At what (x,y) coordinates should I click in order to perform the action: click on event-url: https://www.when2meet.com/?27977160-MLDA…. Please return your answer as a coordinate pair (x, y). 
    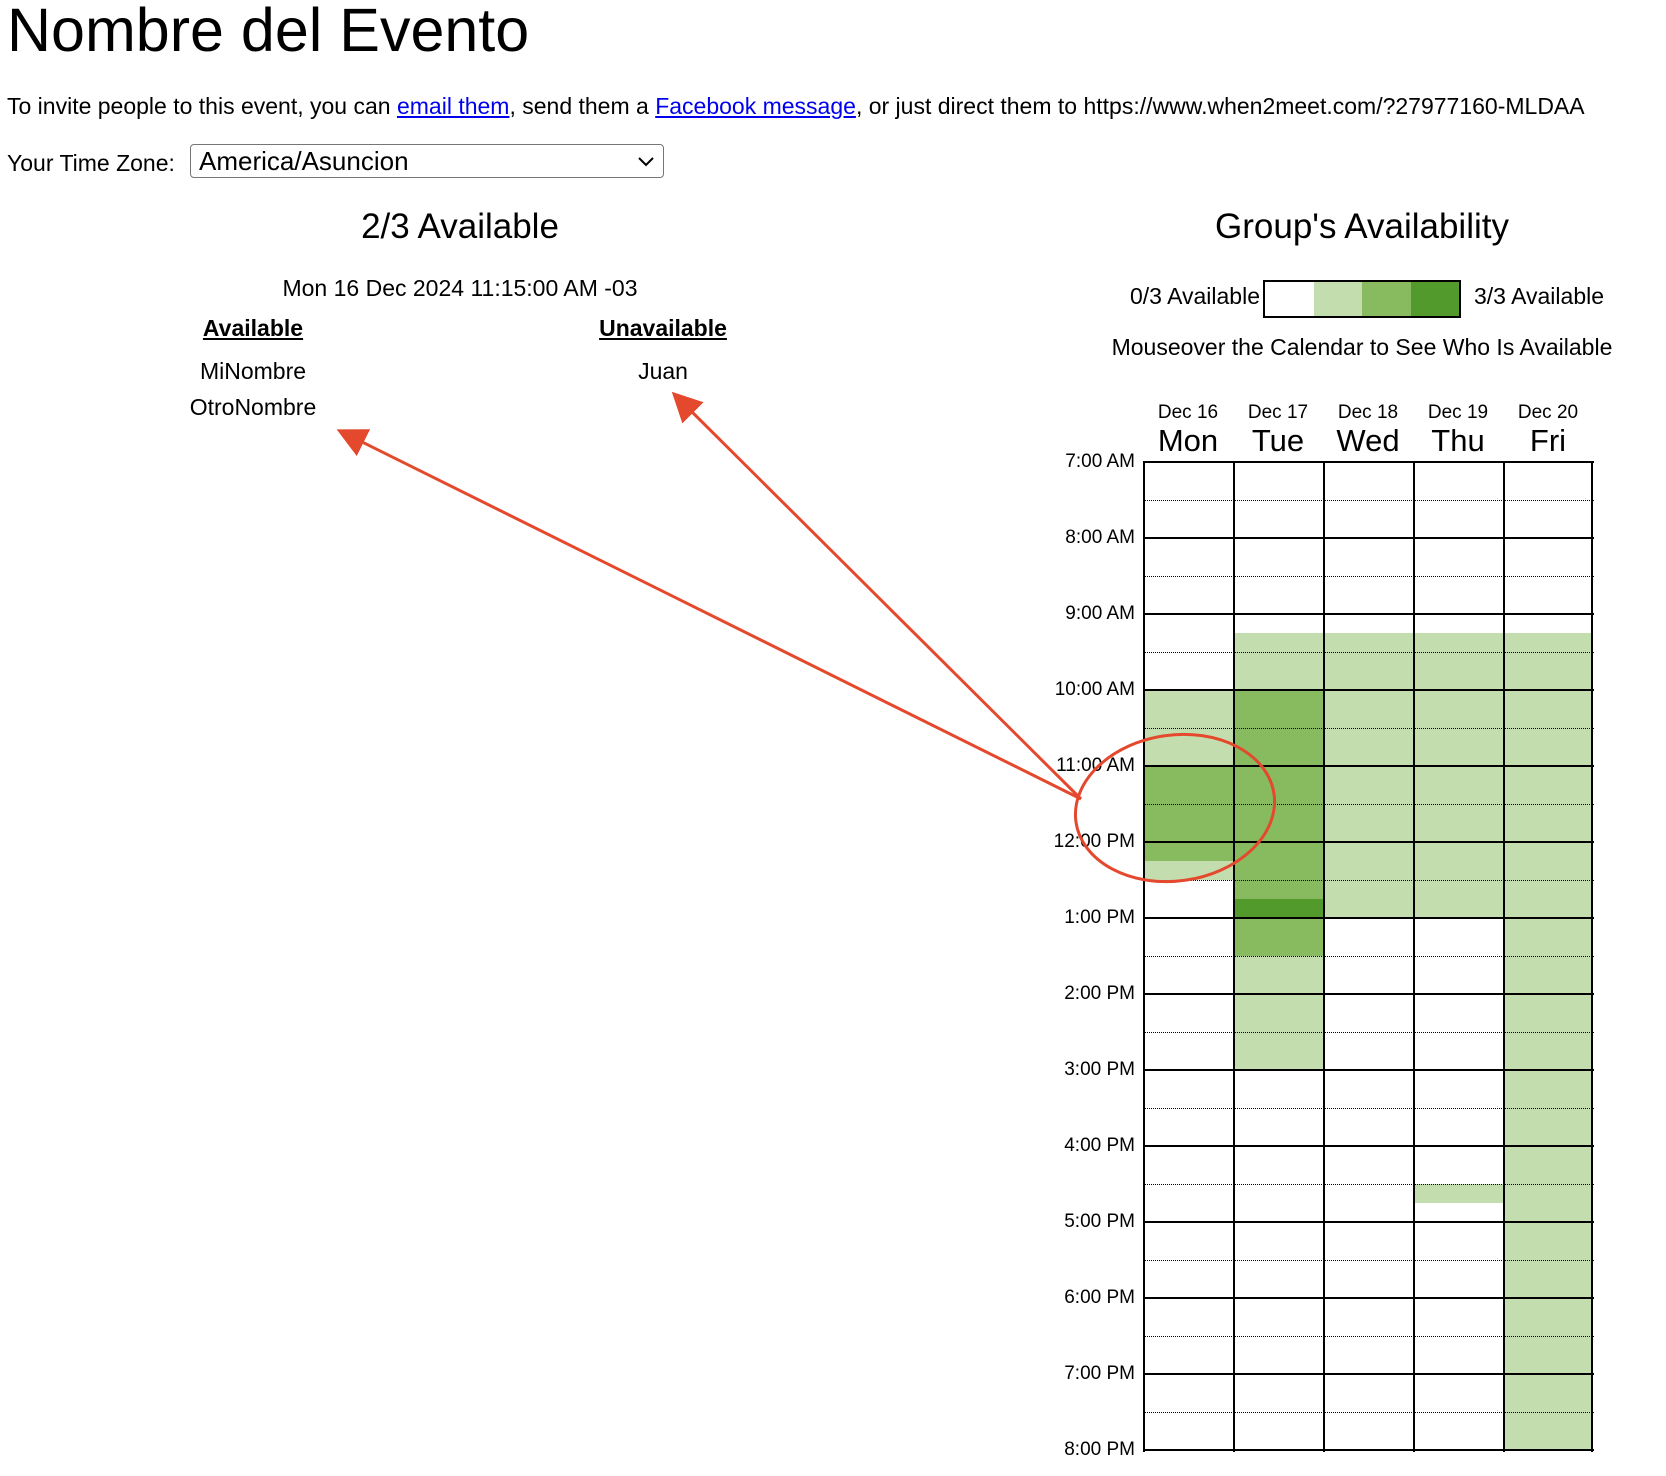
    Looking at the image, I should click on (1334, 106).